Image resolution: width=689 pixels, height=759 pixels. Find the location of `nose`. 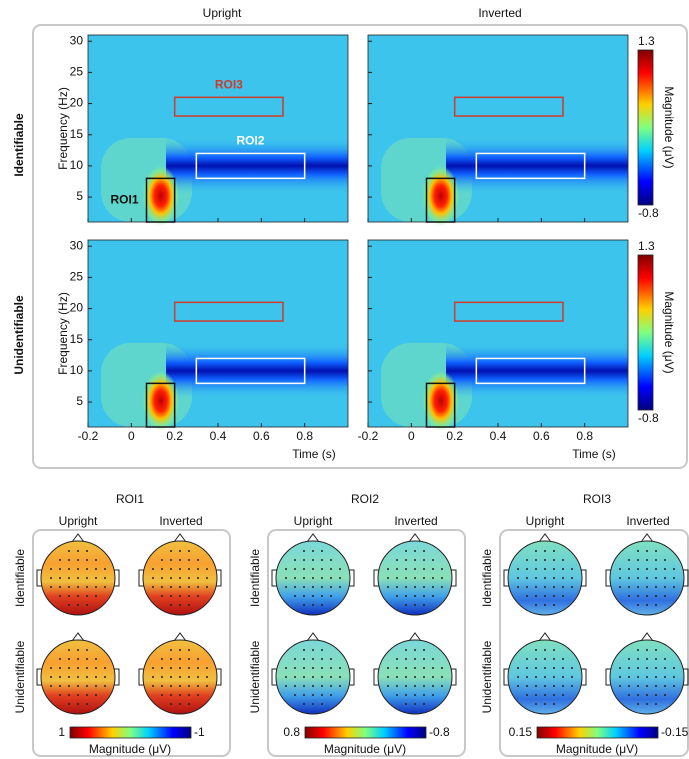

nose is located at coordinates (180, 538).